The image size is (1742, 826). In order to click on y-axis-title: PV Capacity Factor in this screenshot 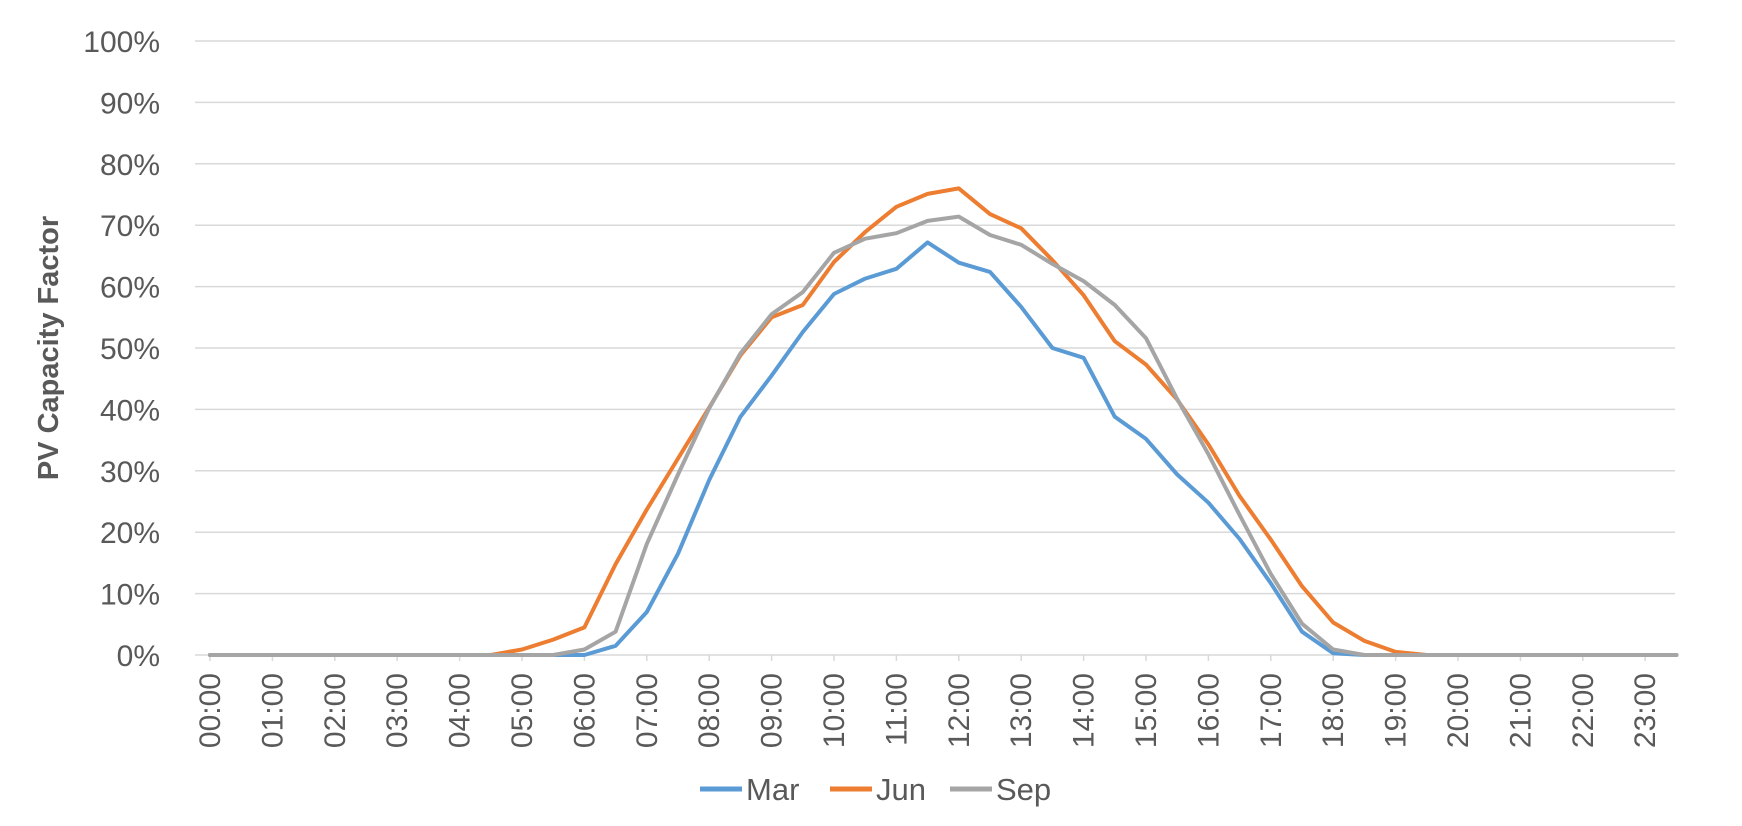, I will do `click(49, 348)`.